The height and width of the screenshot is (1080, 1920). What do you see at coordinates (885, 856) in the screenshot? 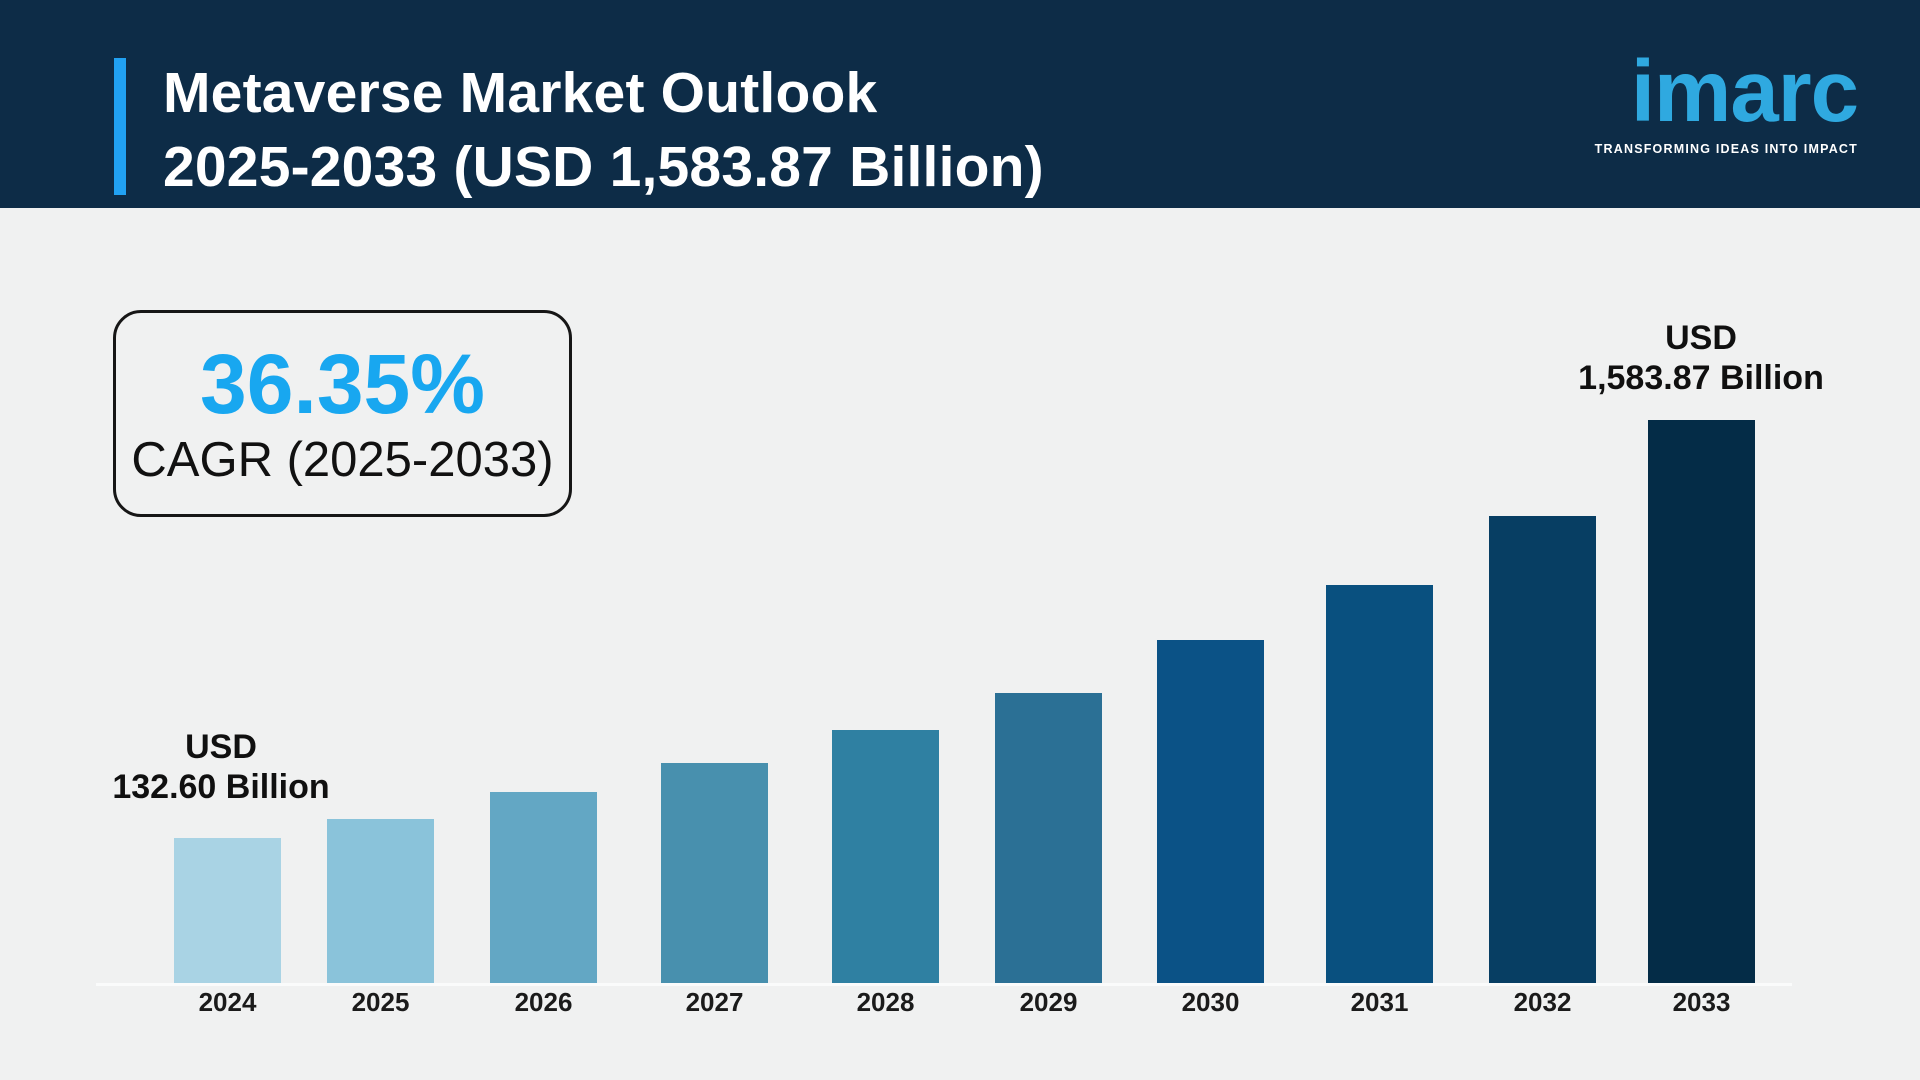
I see `bar-2028` at bounding box center [885, 856].